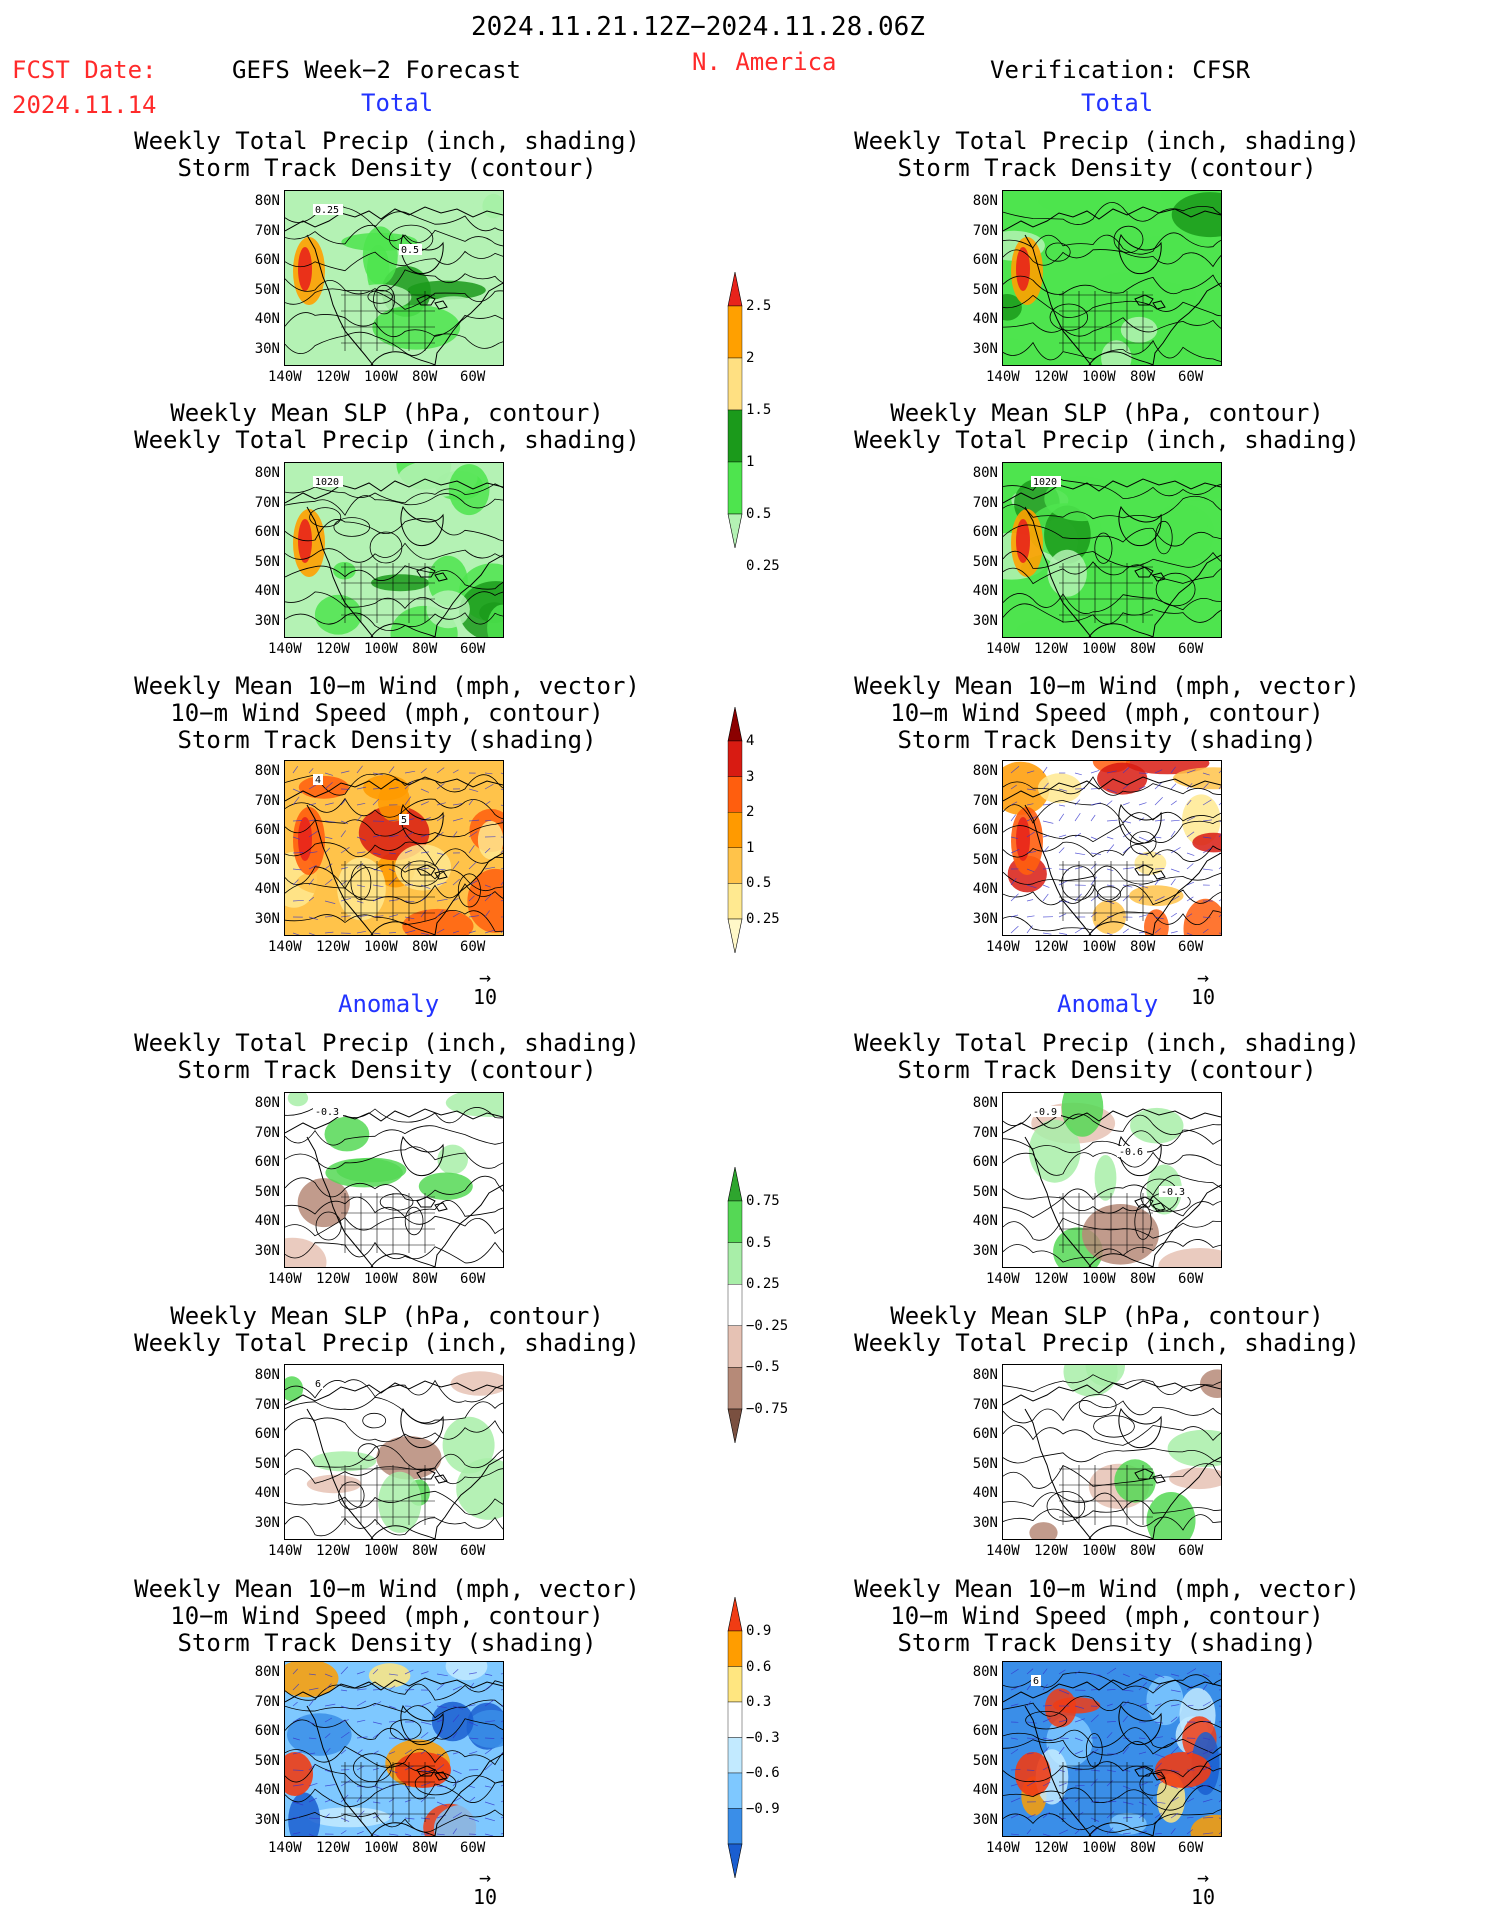 The image size is (1487, 1925). Describe the element at coordinates (750, 812) in the screenshot. I see `colorbar-tick-label: 2` at that location.